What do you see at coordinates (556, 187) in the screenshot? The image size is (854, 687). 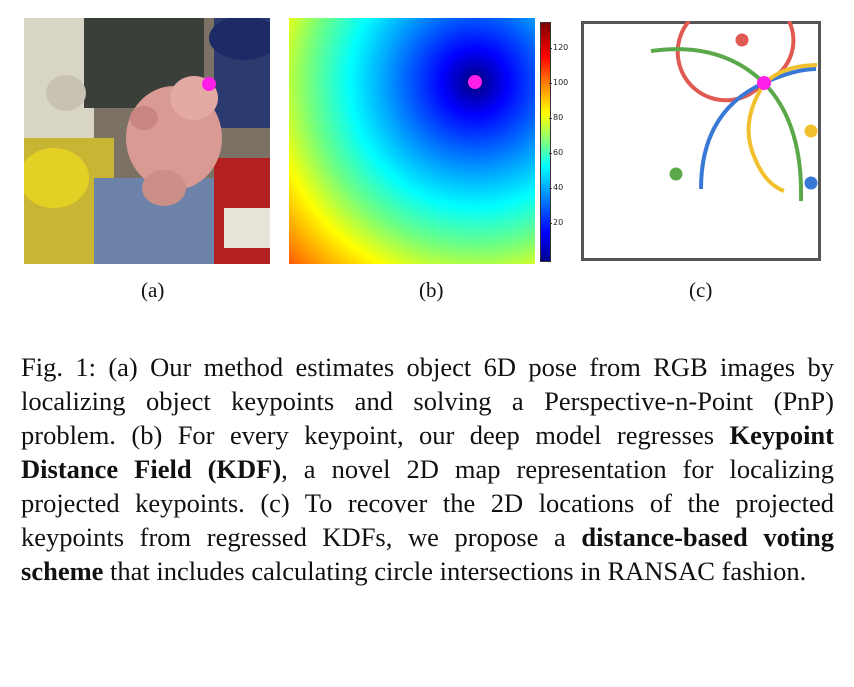 I see `colorbar-tick: 40` at bounding box center [556, 187].